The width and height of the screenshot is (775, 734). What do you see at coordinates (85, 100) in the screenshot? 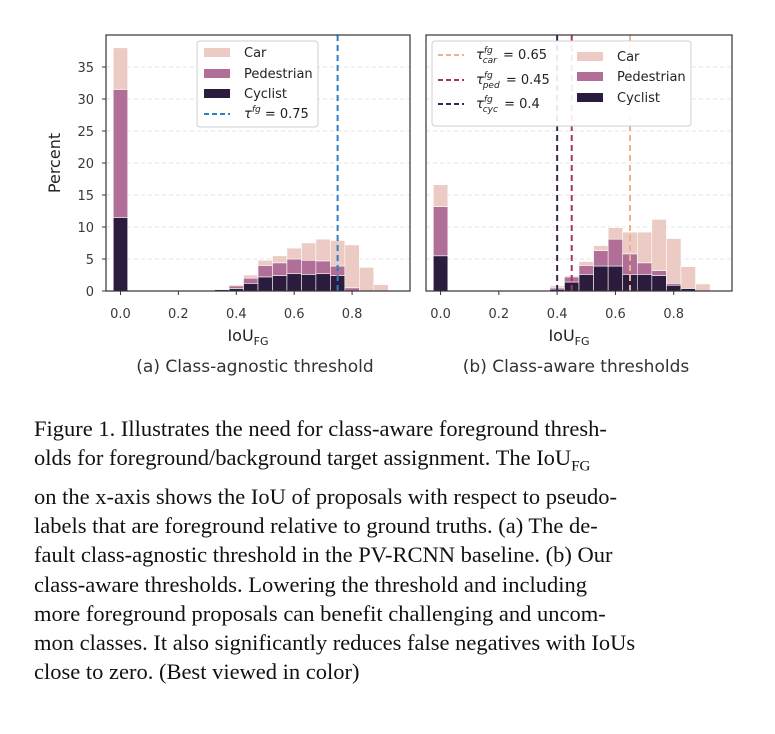
I see `y-tick-label: 30` at bounding box center [85, 100].